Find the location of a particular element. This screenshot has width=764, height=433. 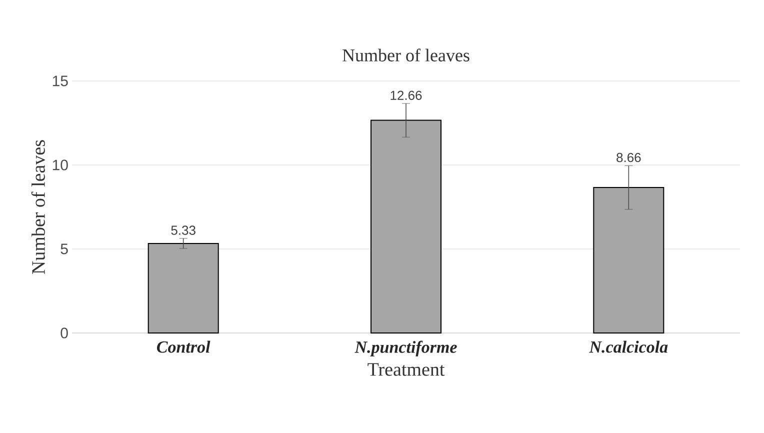

data-label: 5.33 is located at coordinates (183, 230).